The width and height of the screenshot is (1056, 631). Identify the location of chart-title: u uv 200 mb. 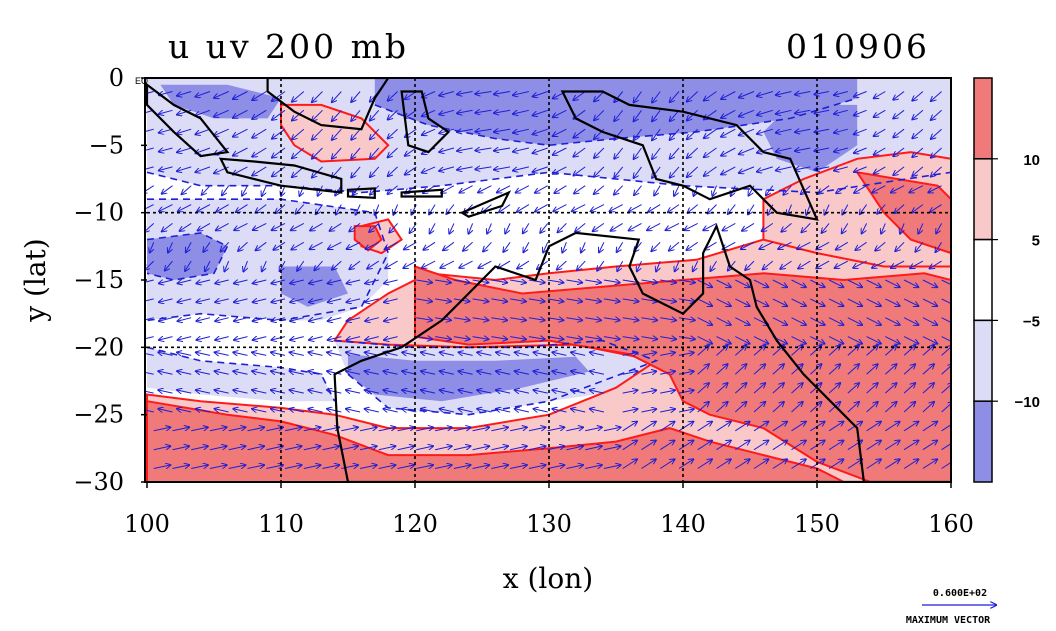
(288, 46).